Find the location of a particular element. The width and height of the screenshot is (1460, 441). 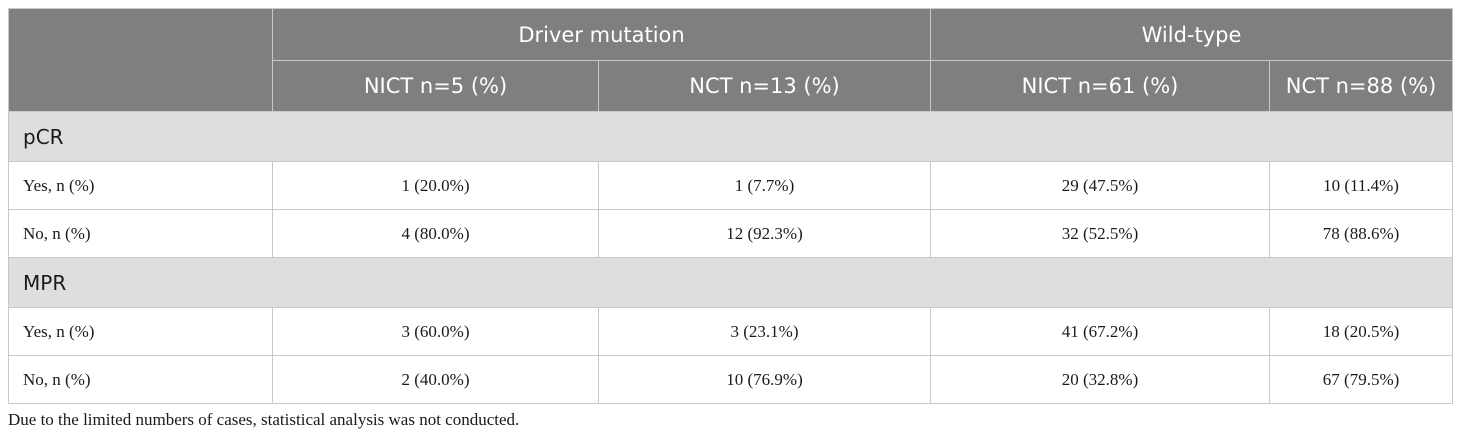

table-cell: 29 (47.5%) is located at coordinates (1100, 185).